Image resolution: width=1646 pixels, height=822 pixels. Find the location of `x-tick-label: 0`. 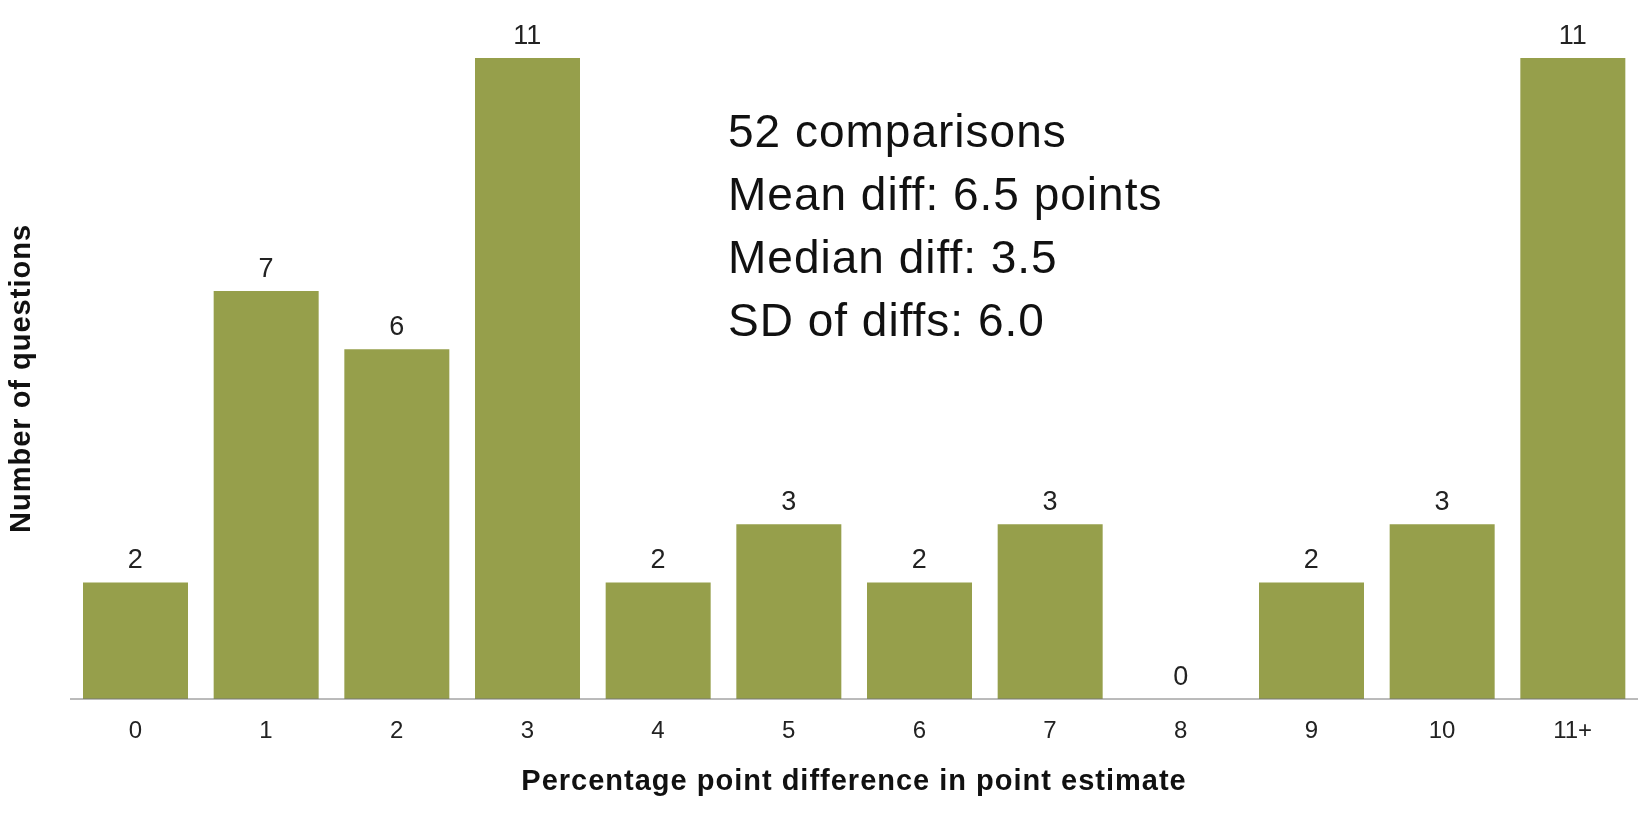

x-tick-label: 0 is located at coordinates (135, 730).